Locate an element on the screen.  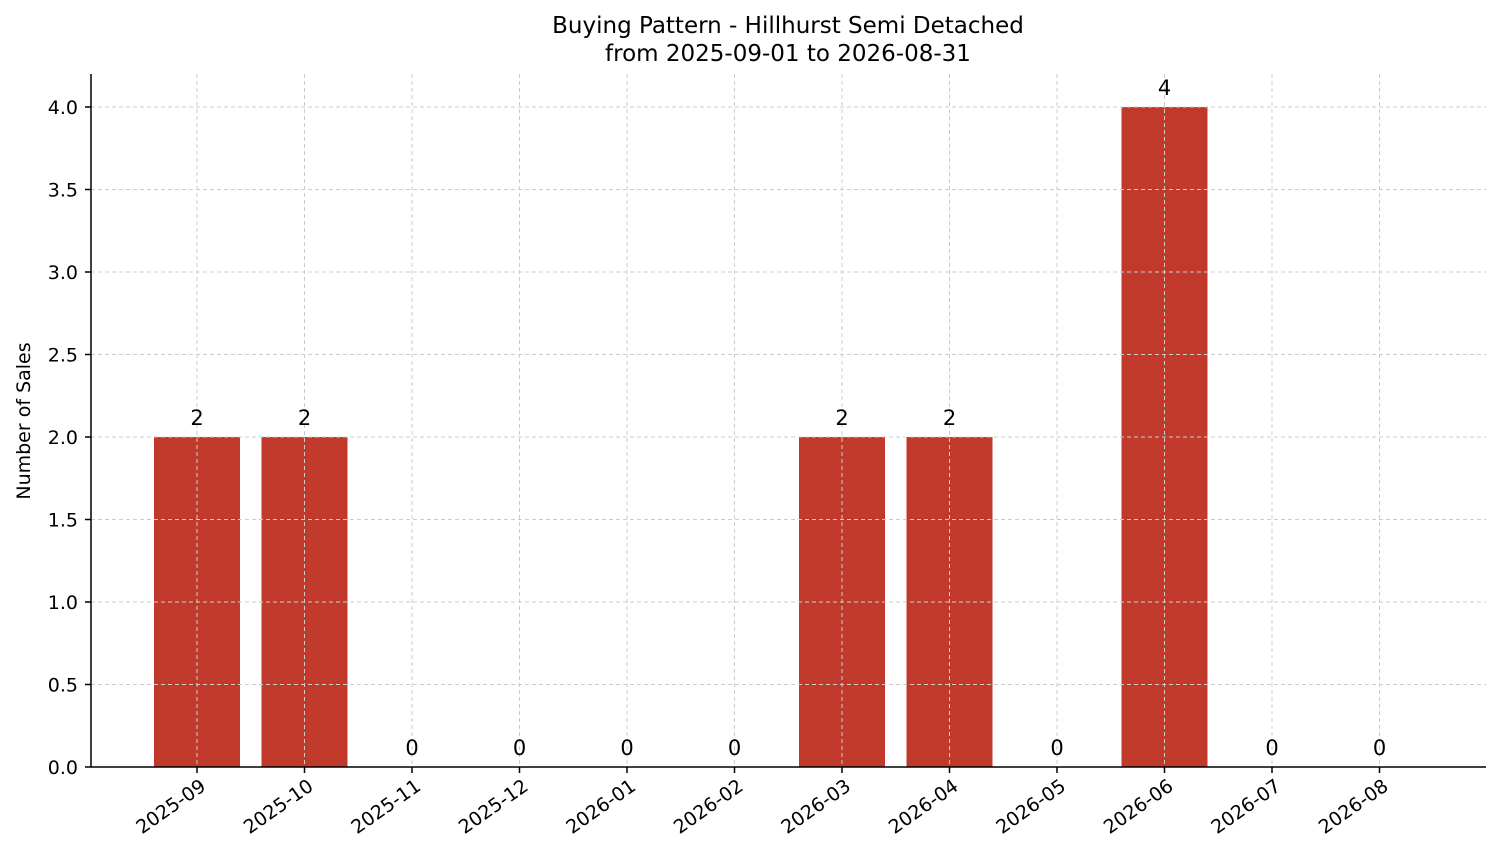
x-tick-label: 2025-11 is located at coordinates (386, 807).